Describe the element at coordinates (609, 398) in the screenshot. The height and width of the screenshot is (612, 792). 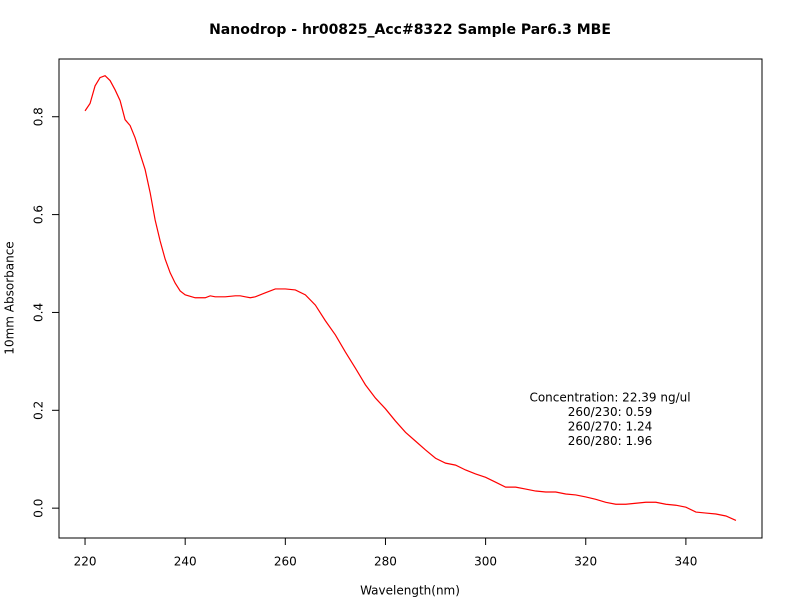
I see `annotation: Concentration: 22.39 ng/ul` at that location.